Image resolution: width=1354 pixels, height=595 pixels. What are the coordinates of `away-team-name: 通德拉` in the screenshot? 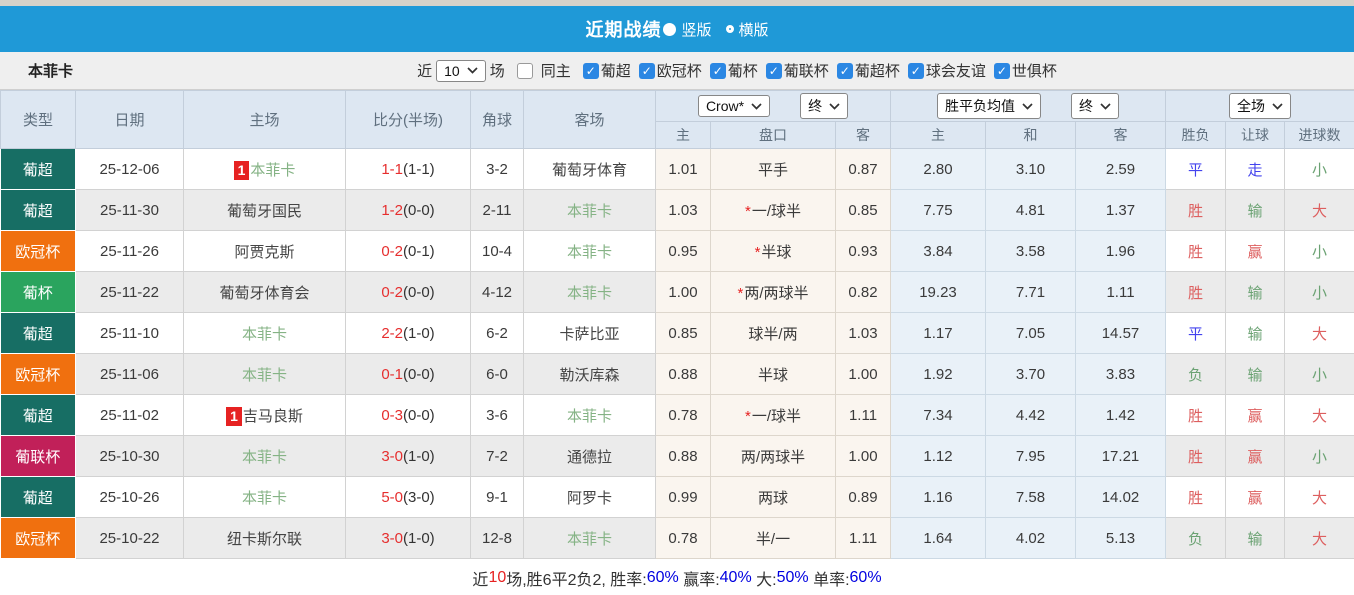 It's located at (589, 457).